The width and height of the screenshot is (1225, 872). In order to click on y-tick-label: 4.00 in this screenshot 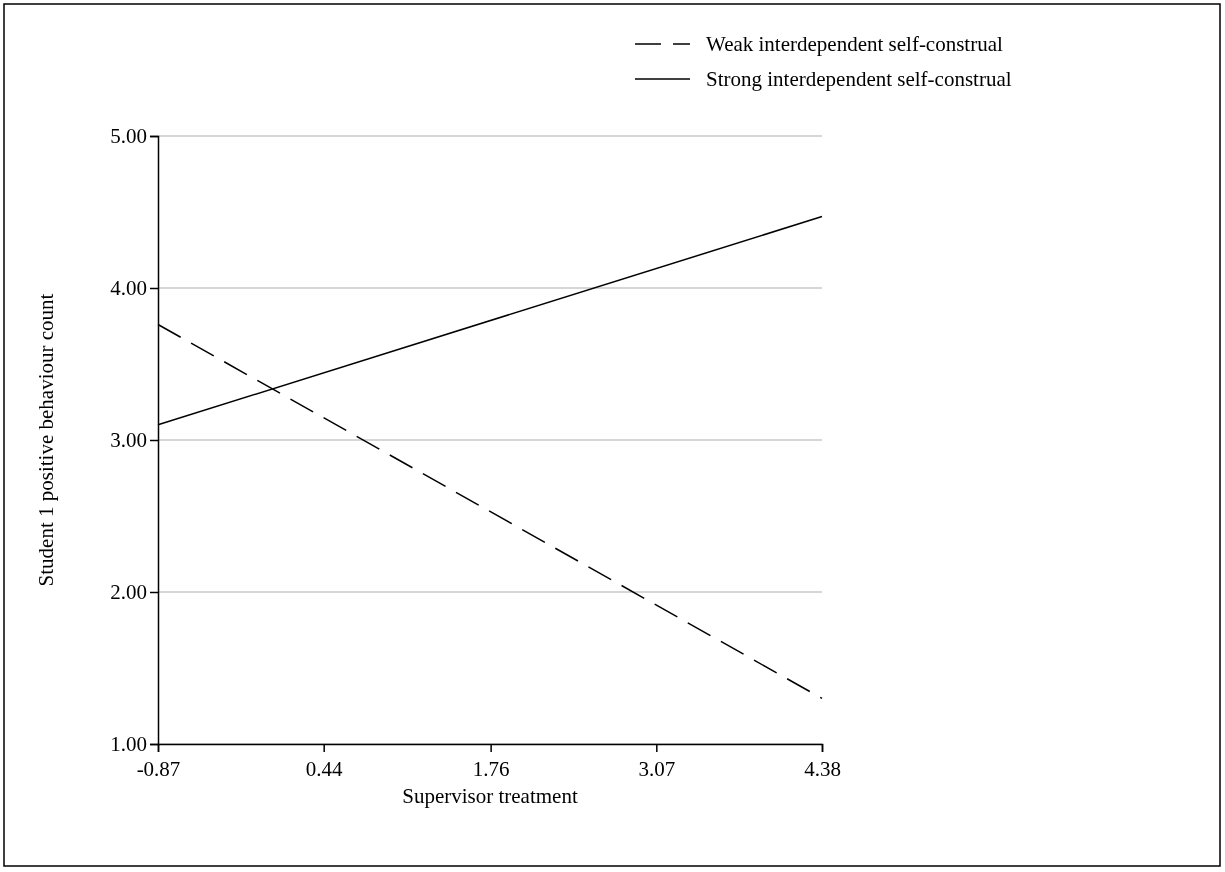, I will do `click(128, 288)`.